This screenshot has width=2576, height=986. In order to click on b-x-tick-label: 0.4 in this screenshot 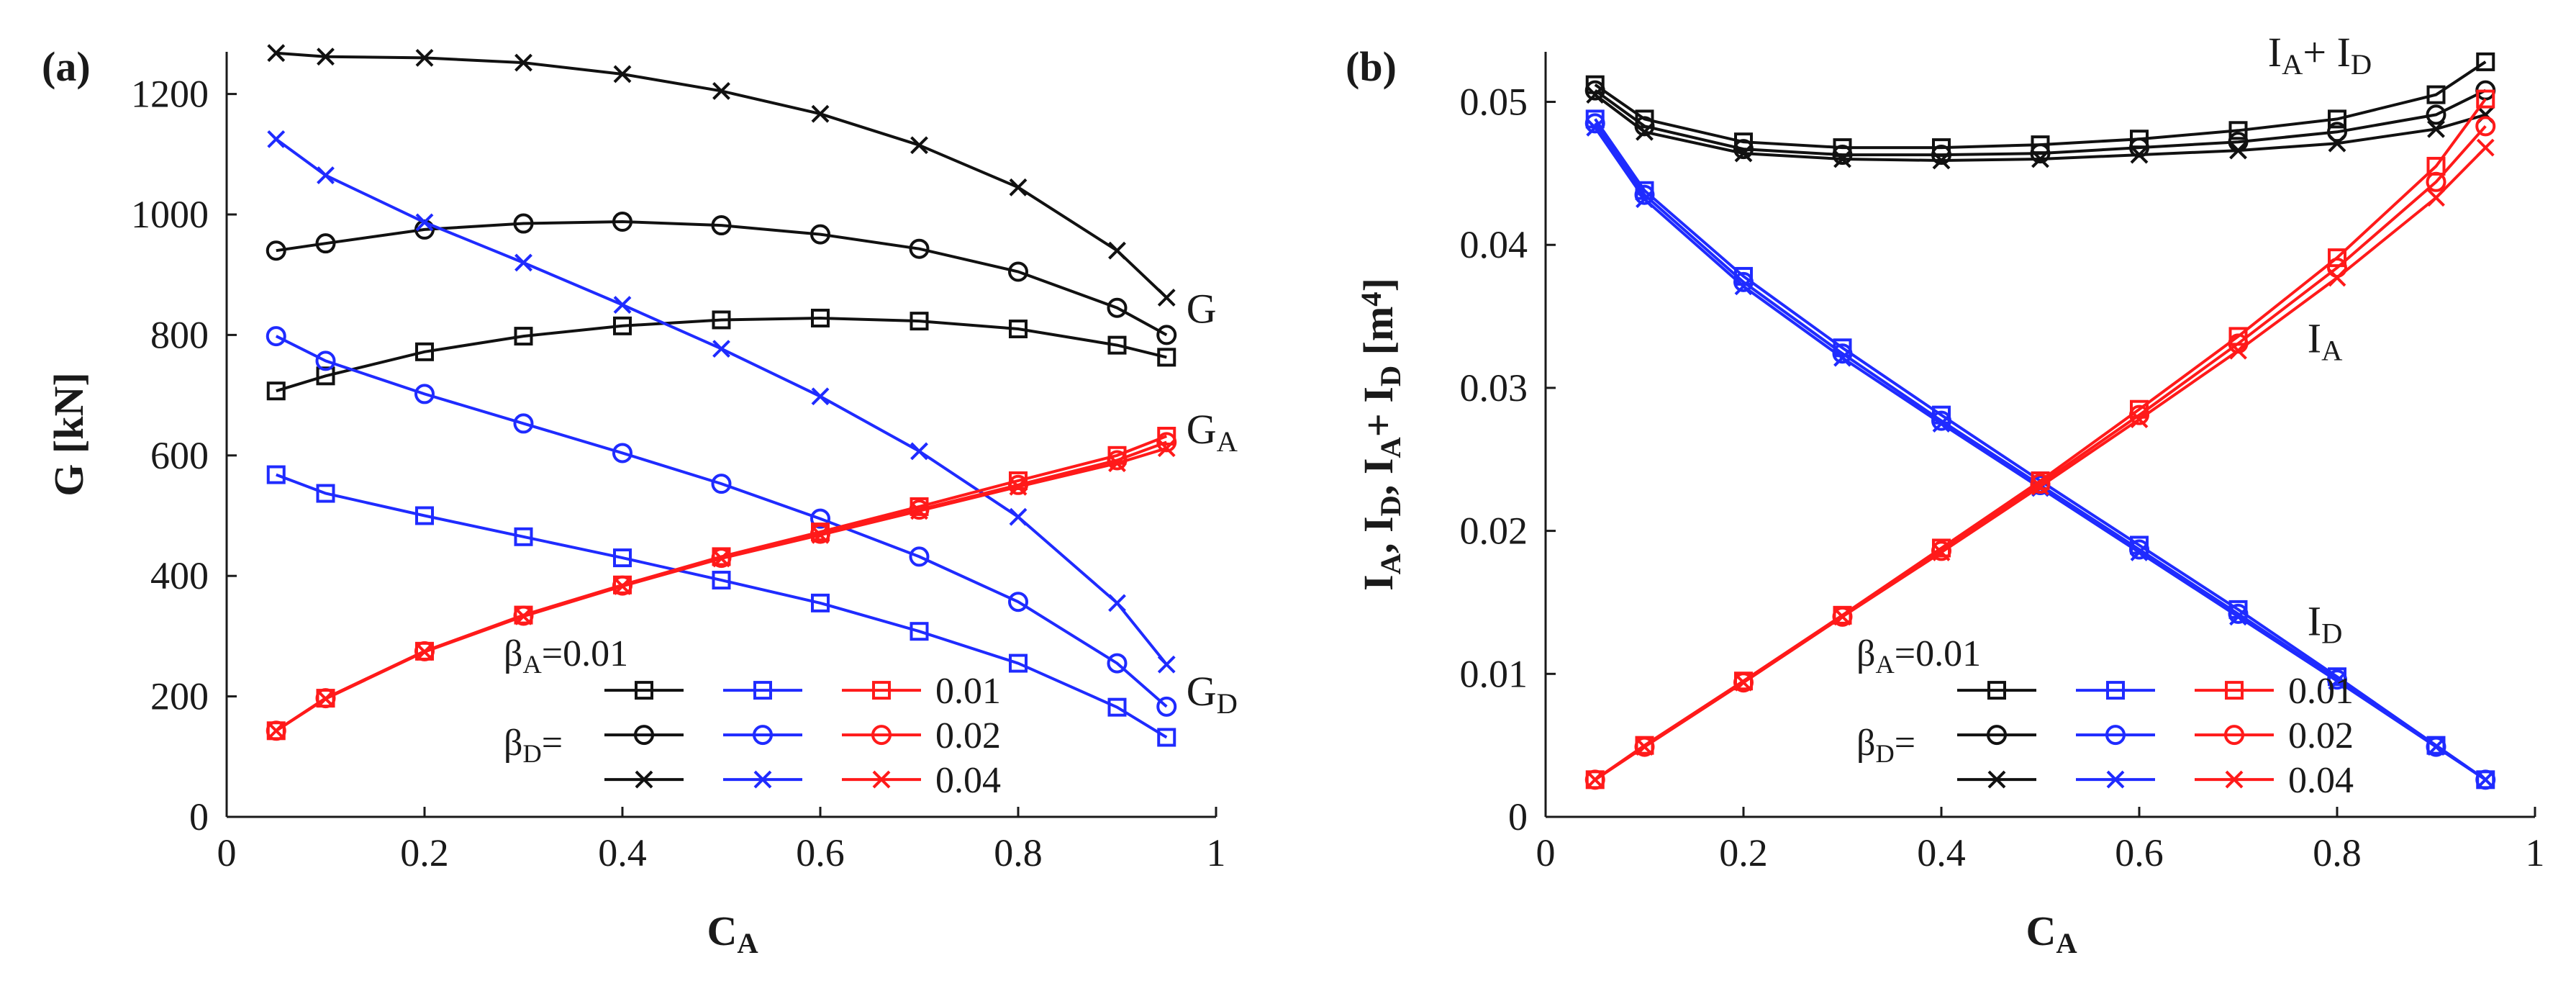, I will do `click(1941, 853)`.